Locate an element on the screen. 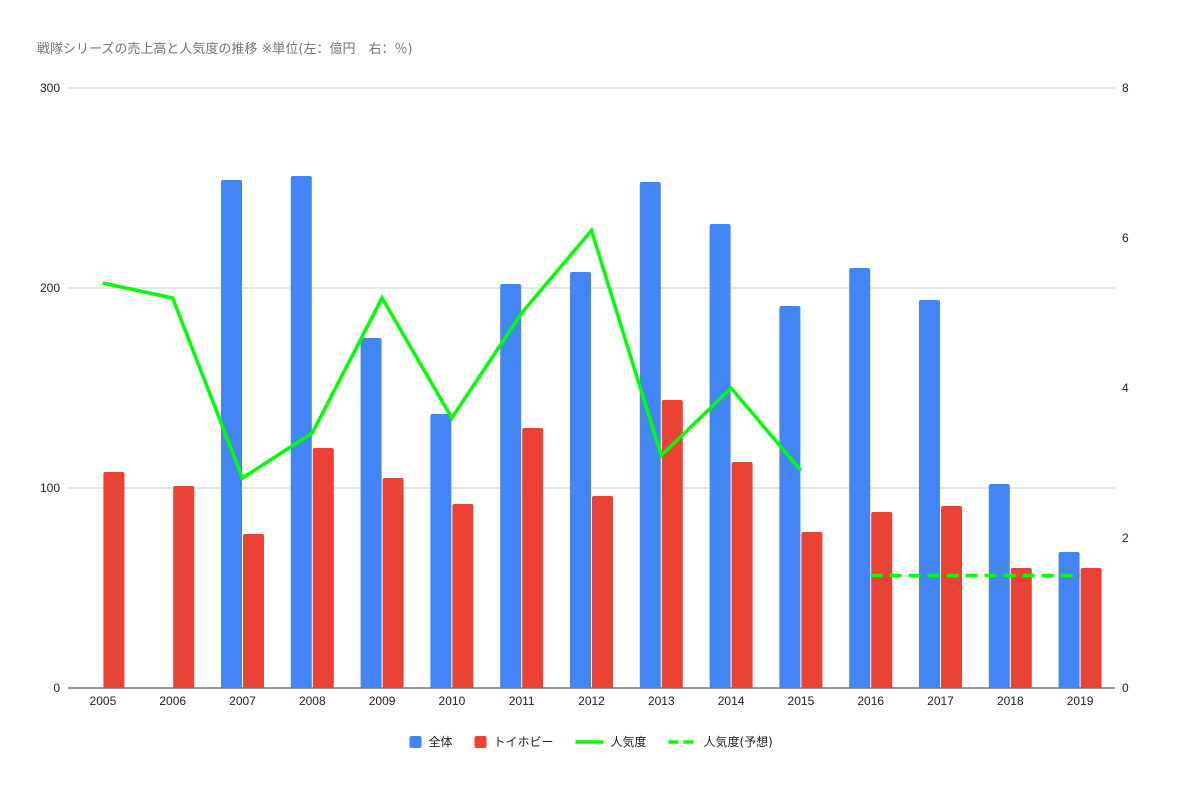  y-right-tick-label: 6 is located at coordinates (1125, 238).